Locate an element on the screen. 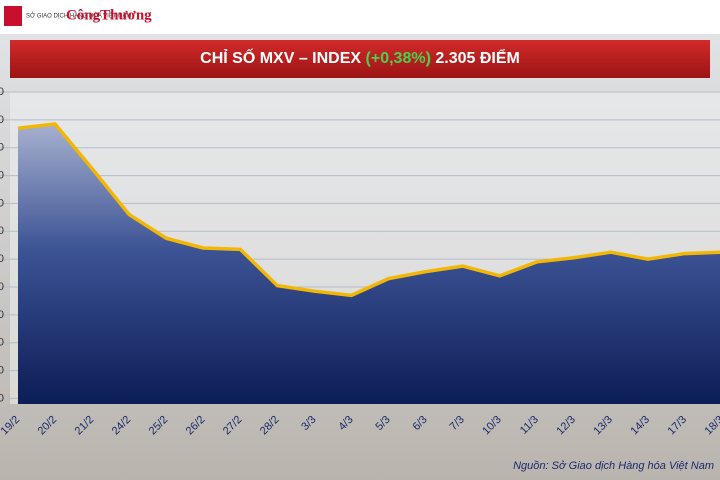 The height and width of the screenshot is (480, 720). title-change: (+0,38%) is located at coordinates (398, 58).